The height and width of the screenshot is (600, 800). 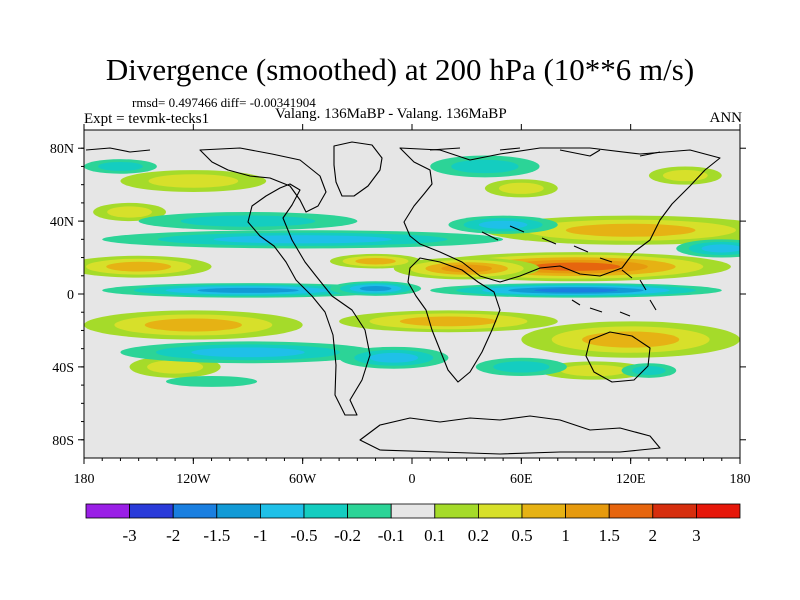 I want to click on colorbar-label: 1, so click(x=565, y=535).